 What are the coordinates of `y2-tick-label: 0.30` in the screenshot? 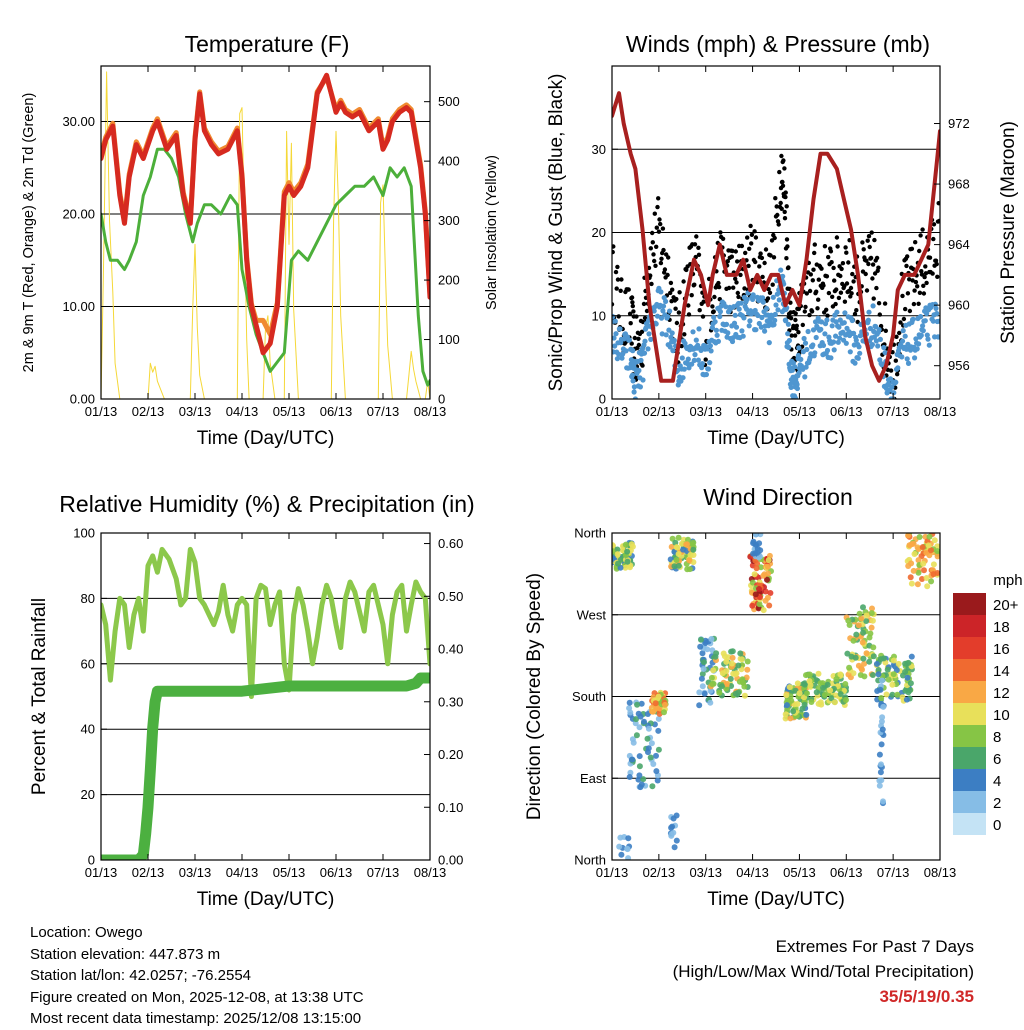 It's located at (450, 701).